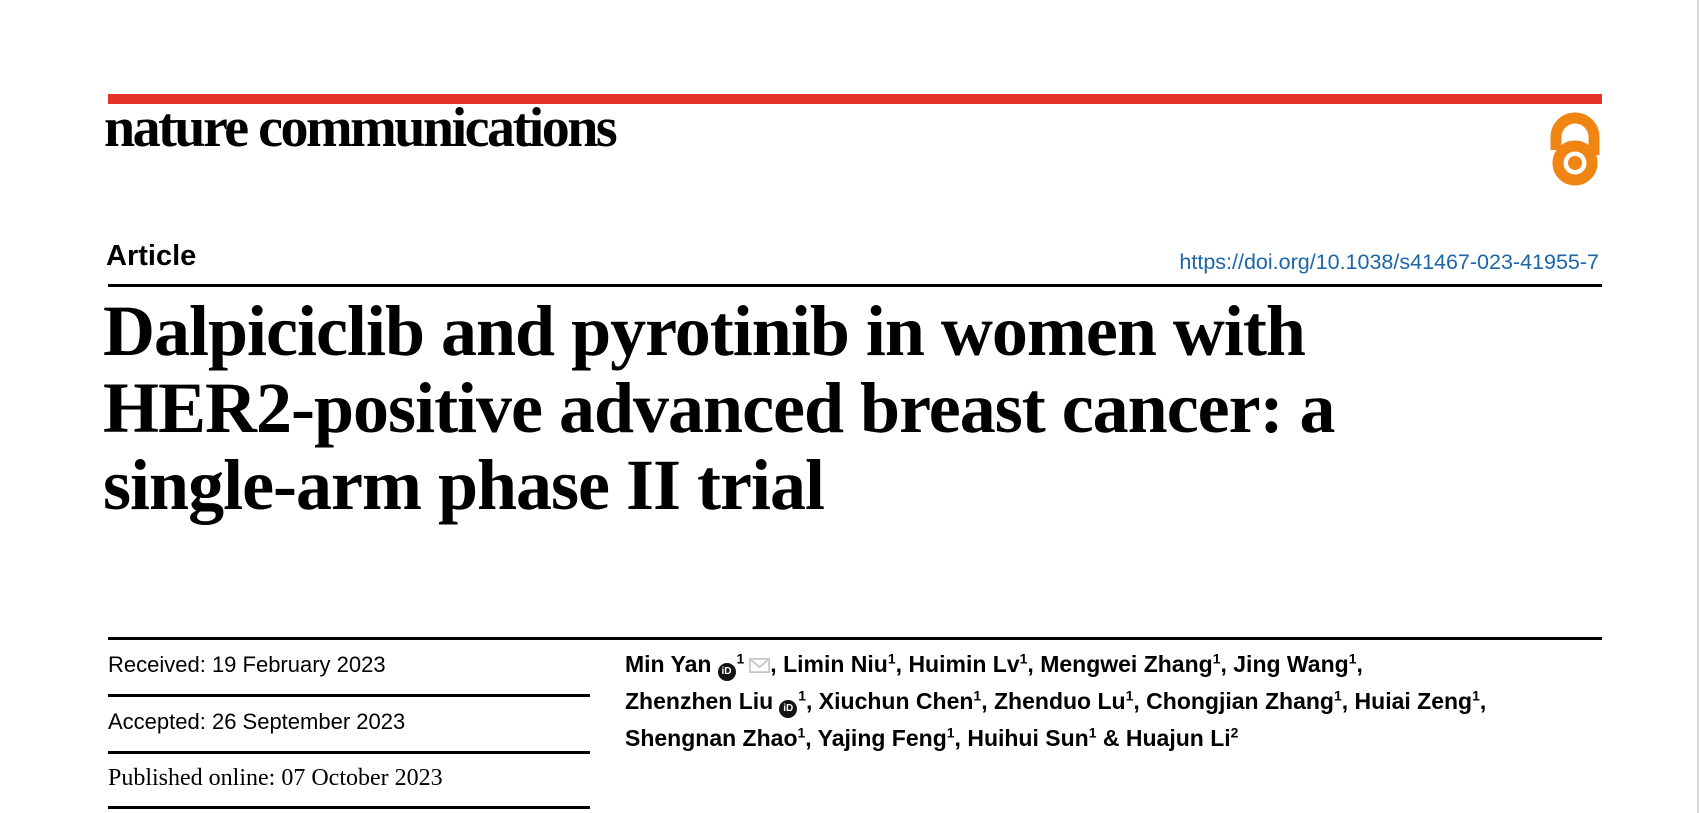 This screenshot has width=1701, height=813. I want to click on author-affiliation-sup: 2, so click(1234, 732).